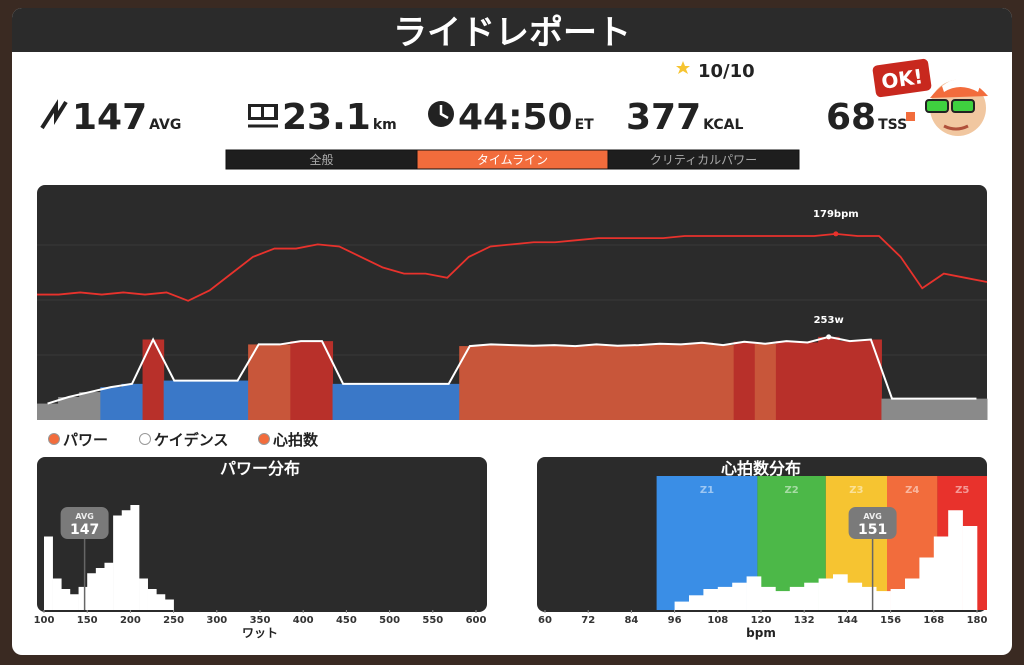 The image size is (1024, 665). What do you see at coordinates (791, 490) in the screenshot?
I see `zone-label: Z2` at bounding box center [791, 490].